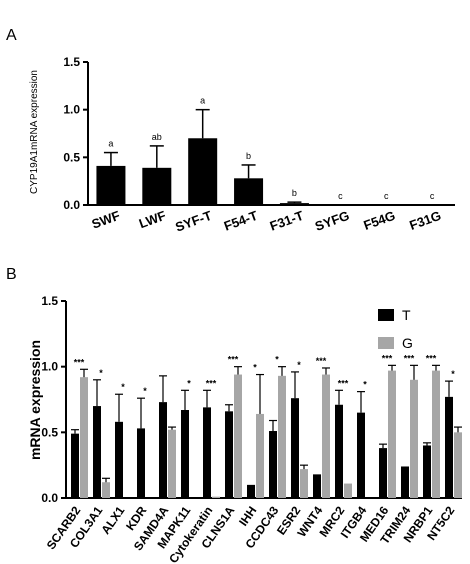  Describe the element at coordinates (407, 343) in the screenshot. I see `panel-b-legend-label-g: G` at that location.